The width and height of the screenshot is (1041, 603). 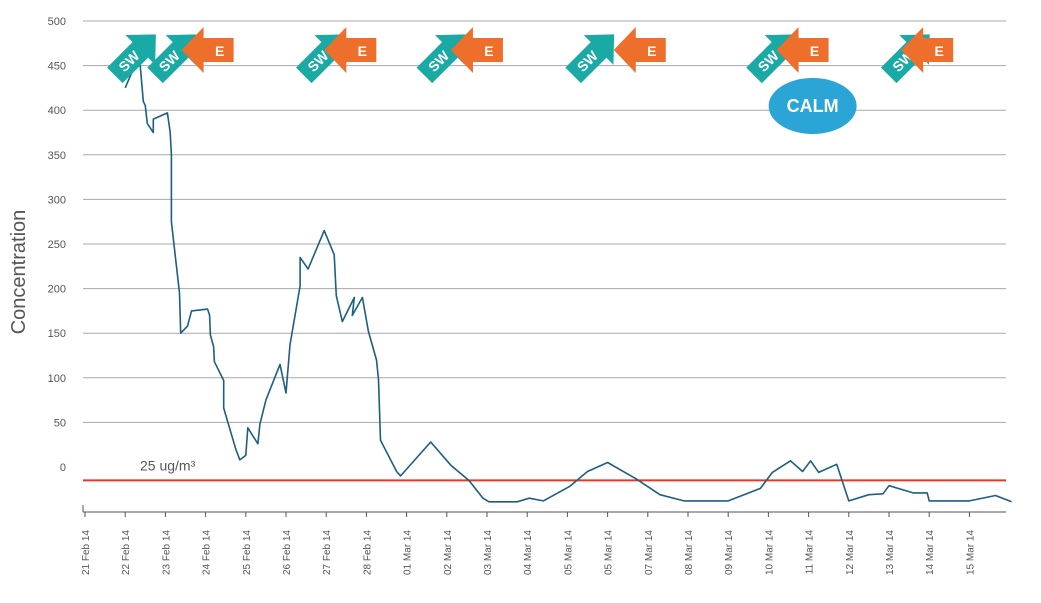 What do you see at coordinates (168, 465) in the screenshot?
I see `threshold-label: 25 ug/m³` at bounding box center [168, 465].